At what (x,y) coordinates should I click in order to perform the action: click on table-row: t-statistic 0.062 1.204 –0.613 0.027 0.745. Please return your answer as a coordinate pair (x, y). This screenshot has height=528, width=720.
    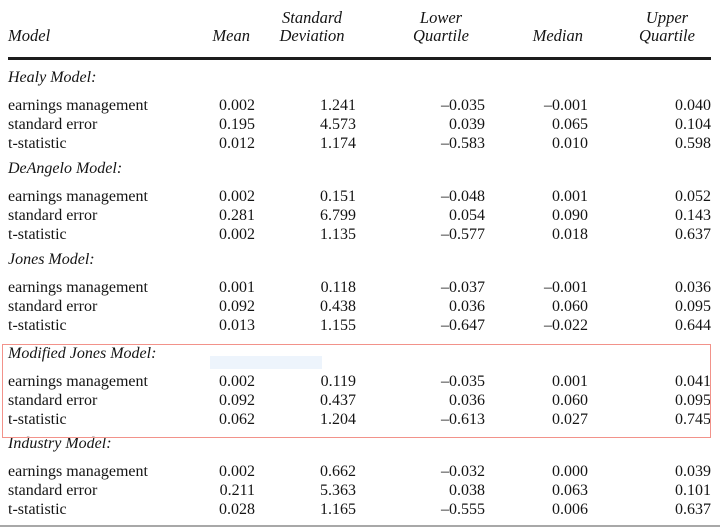
    Looking at the image, I should click on (359, 419).